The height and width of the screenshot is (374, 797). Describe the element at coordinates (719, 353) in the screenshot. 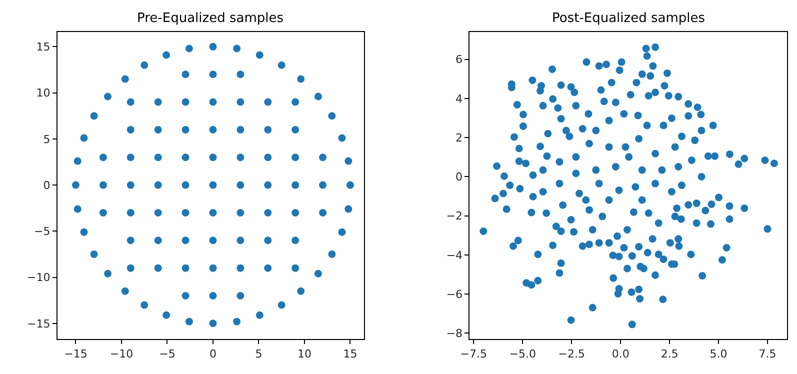

I see `x-tick-label: 5.0` at that location.